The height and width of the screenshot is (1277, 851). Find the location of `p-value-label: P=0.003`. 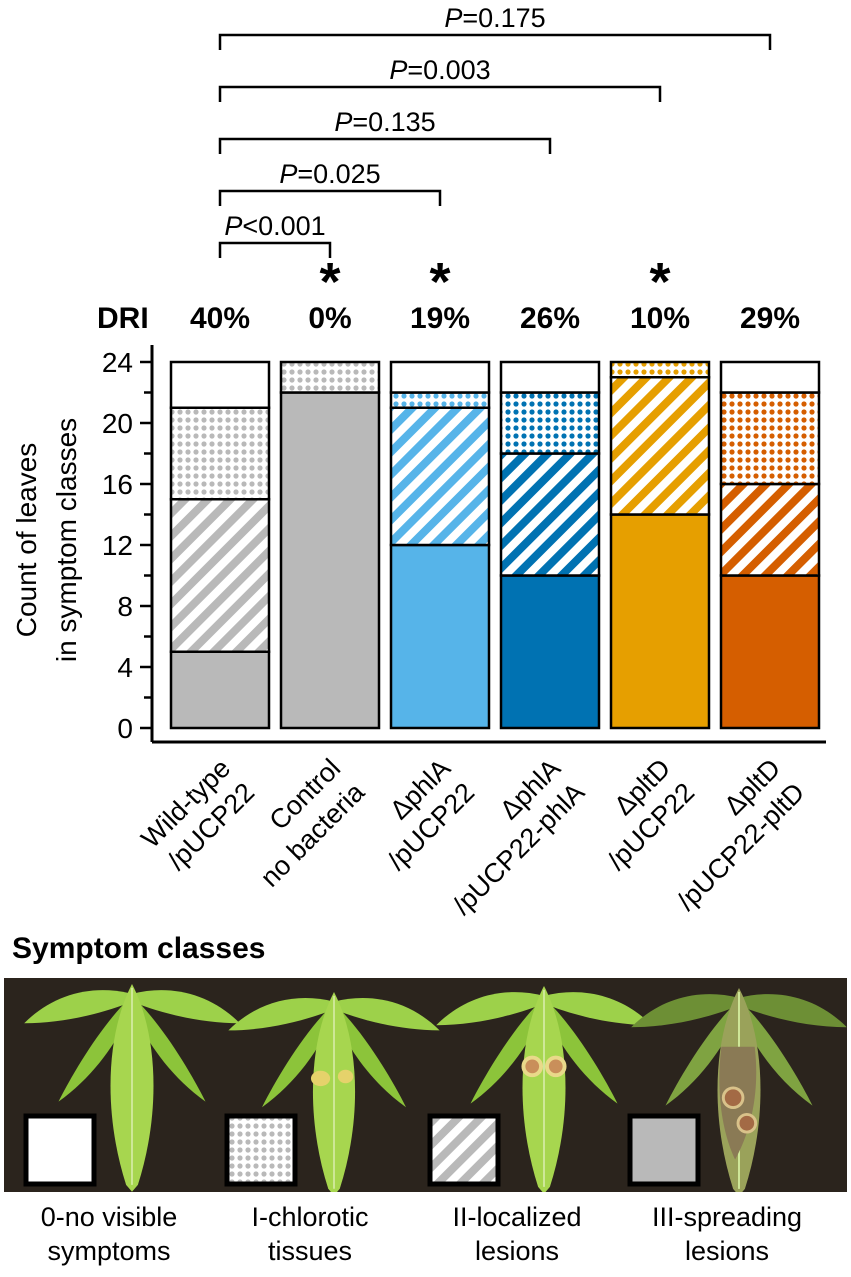

p-value-label: P=0.003 is located at coordinates (439, 70).